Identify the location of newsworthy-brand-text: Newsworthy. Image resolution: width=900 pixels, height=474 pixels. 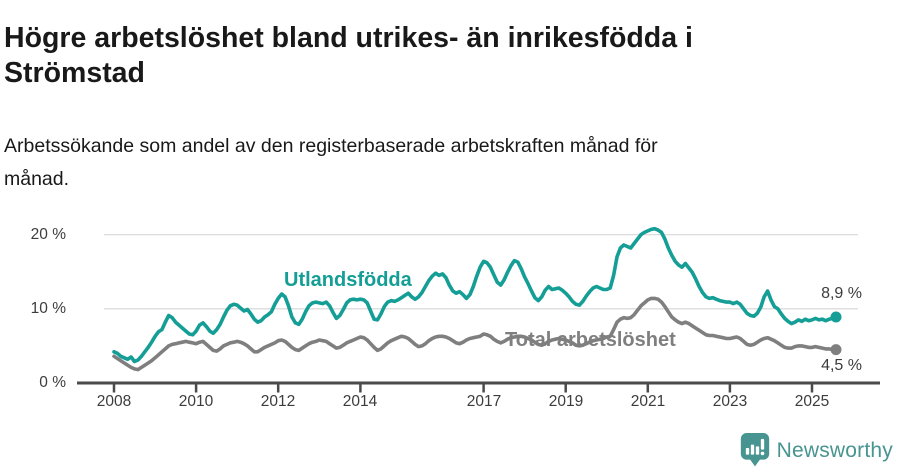
(834, 450).